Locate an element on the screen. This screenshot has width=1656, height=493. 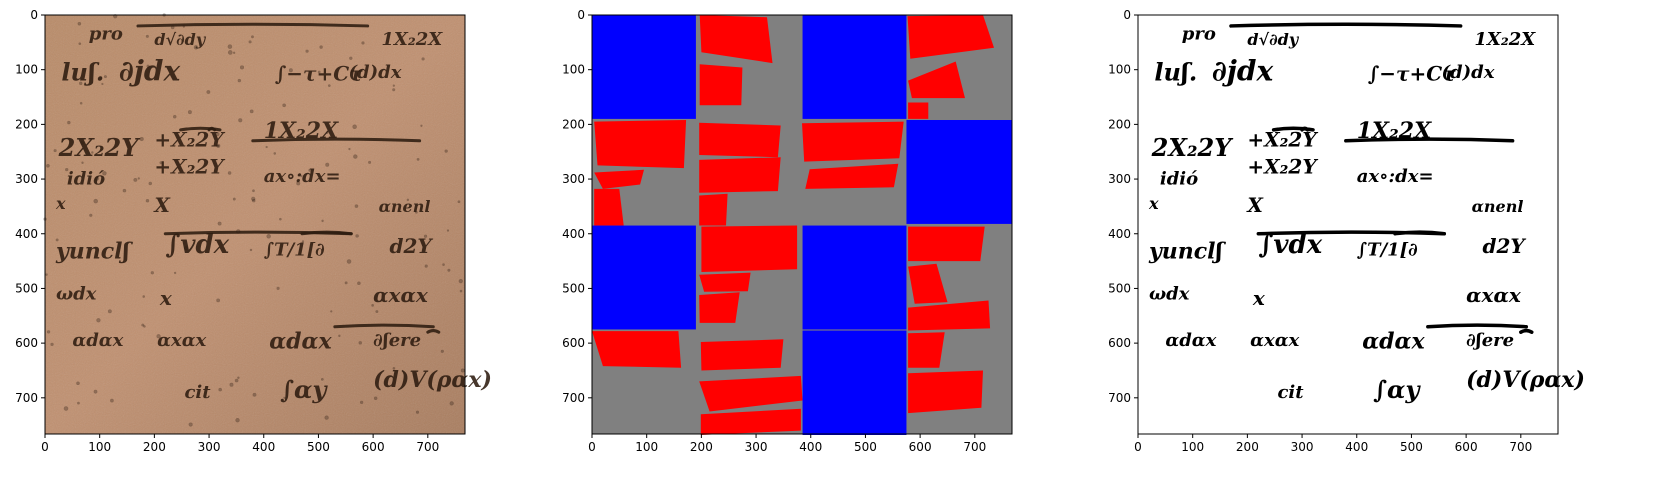
handwritten-word: 2X₂2Y is located at coordinates (1193, 147).